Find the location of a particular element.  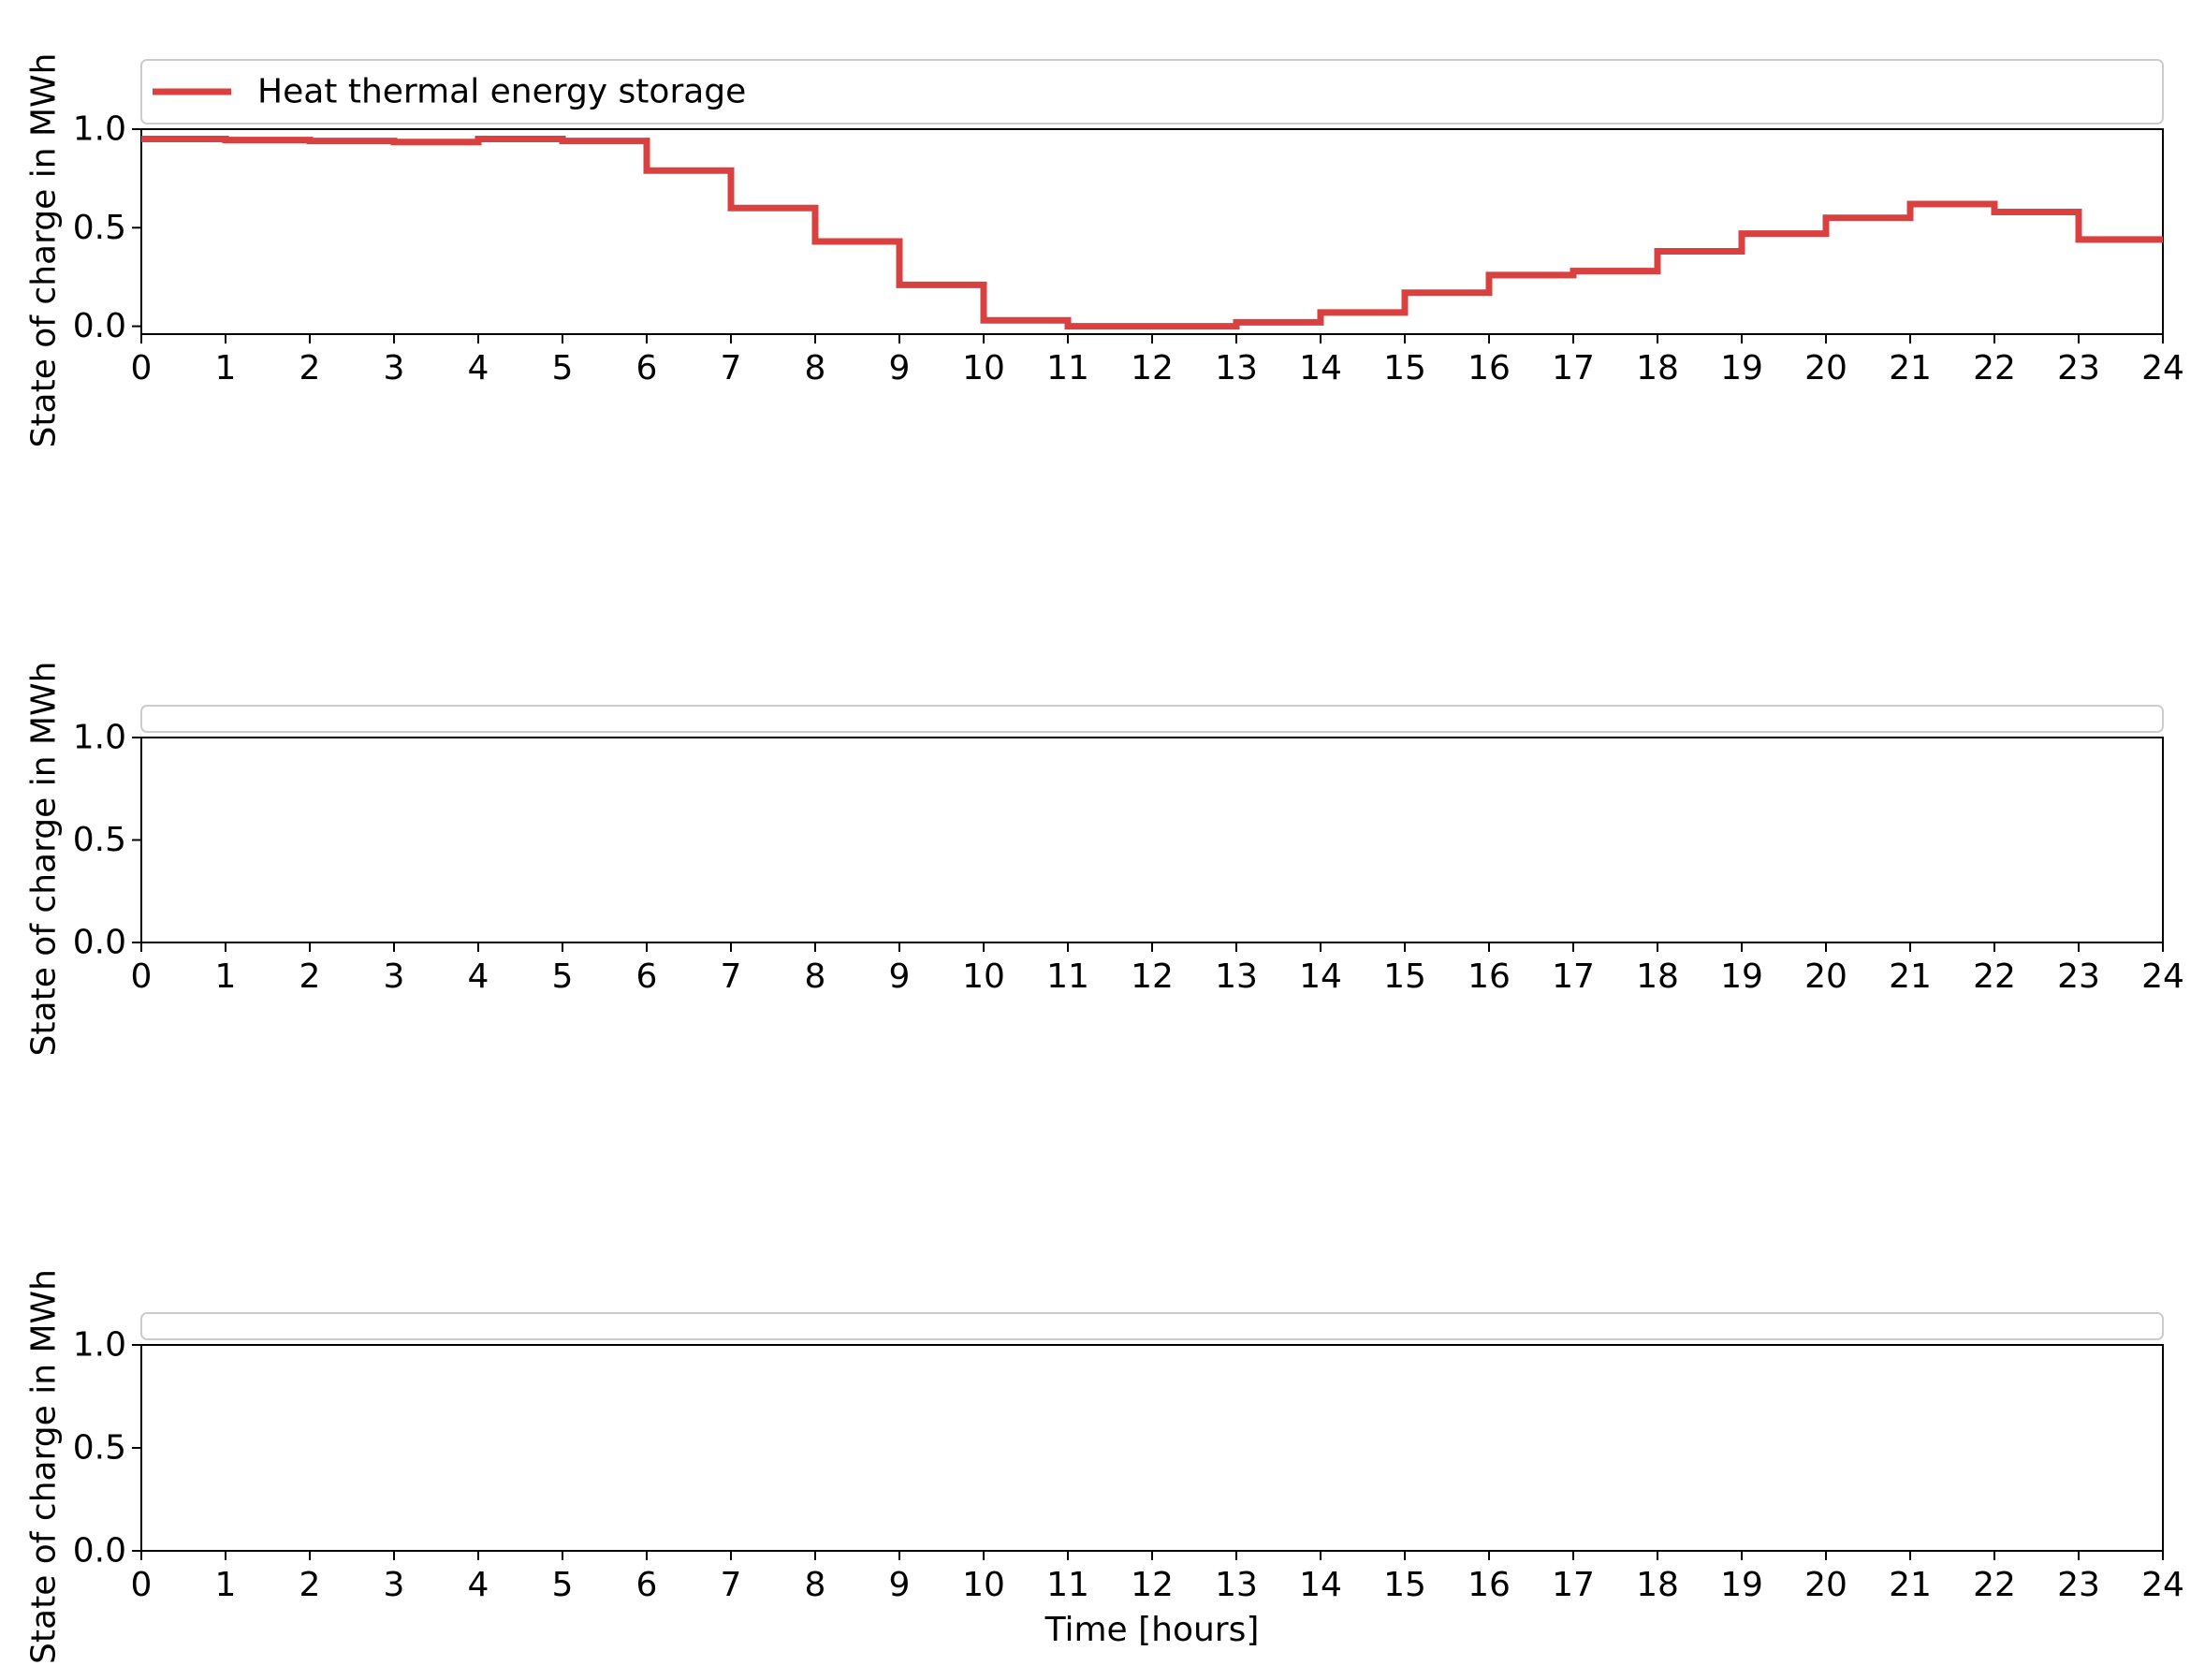

legend: Heat thermal energy storage is located at coordinates (1152, 91).